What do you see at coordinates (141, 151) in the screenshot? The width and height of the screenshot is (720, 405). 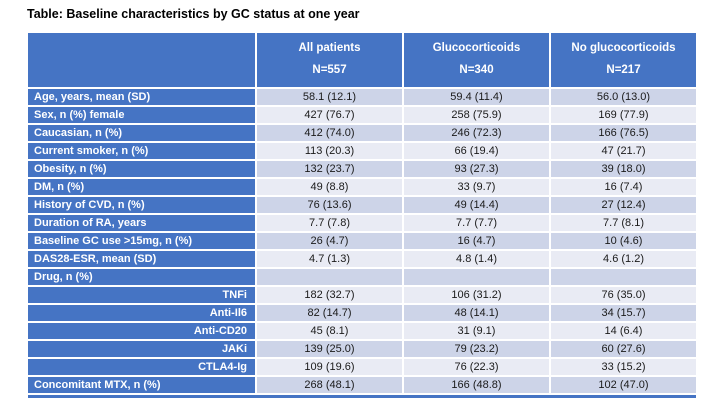 I see `row-label-current-smoker: Current smoker, n (%)` at bounding box center [141, 151].